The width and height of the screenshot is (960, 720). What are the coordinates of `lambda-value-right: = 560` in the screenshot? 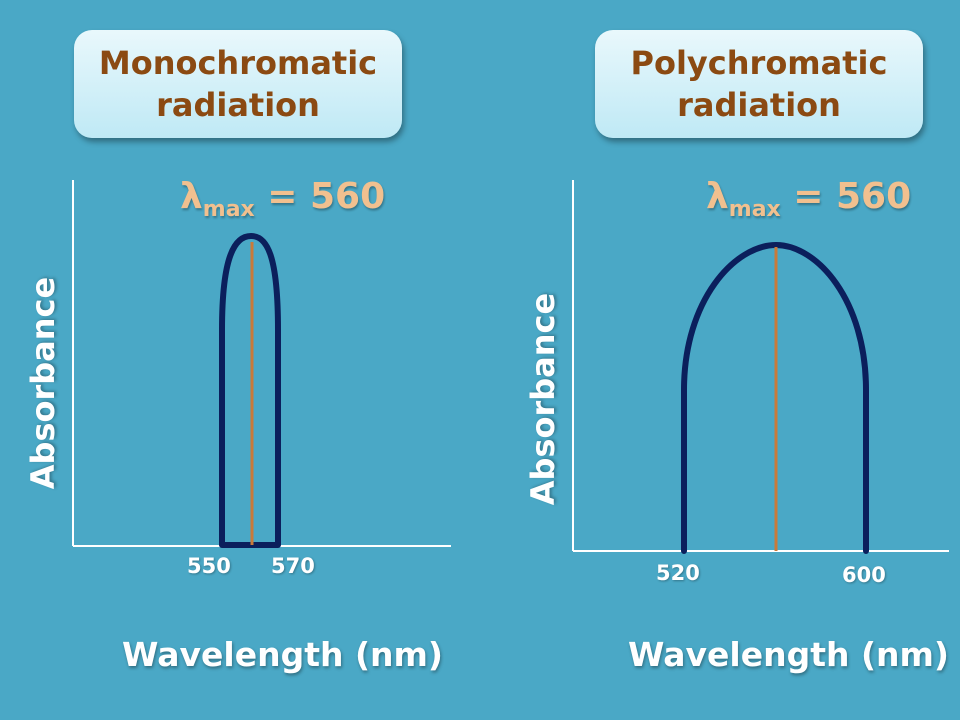 It's located at (846, 196).